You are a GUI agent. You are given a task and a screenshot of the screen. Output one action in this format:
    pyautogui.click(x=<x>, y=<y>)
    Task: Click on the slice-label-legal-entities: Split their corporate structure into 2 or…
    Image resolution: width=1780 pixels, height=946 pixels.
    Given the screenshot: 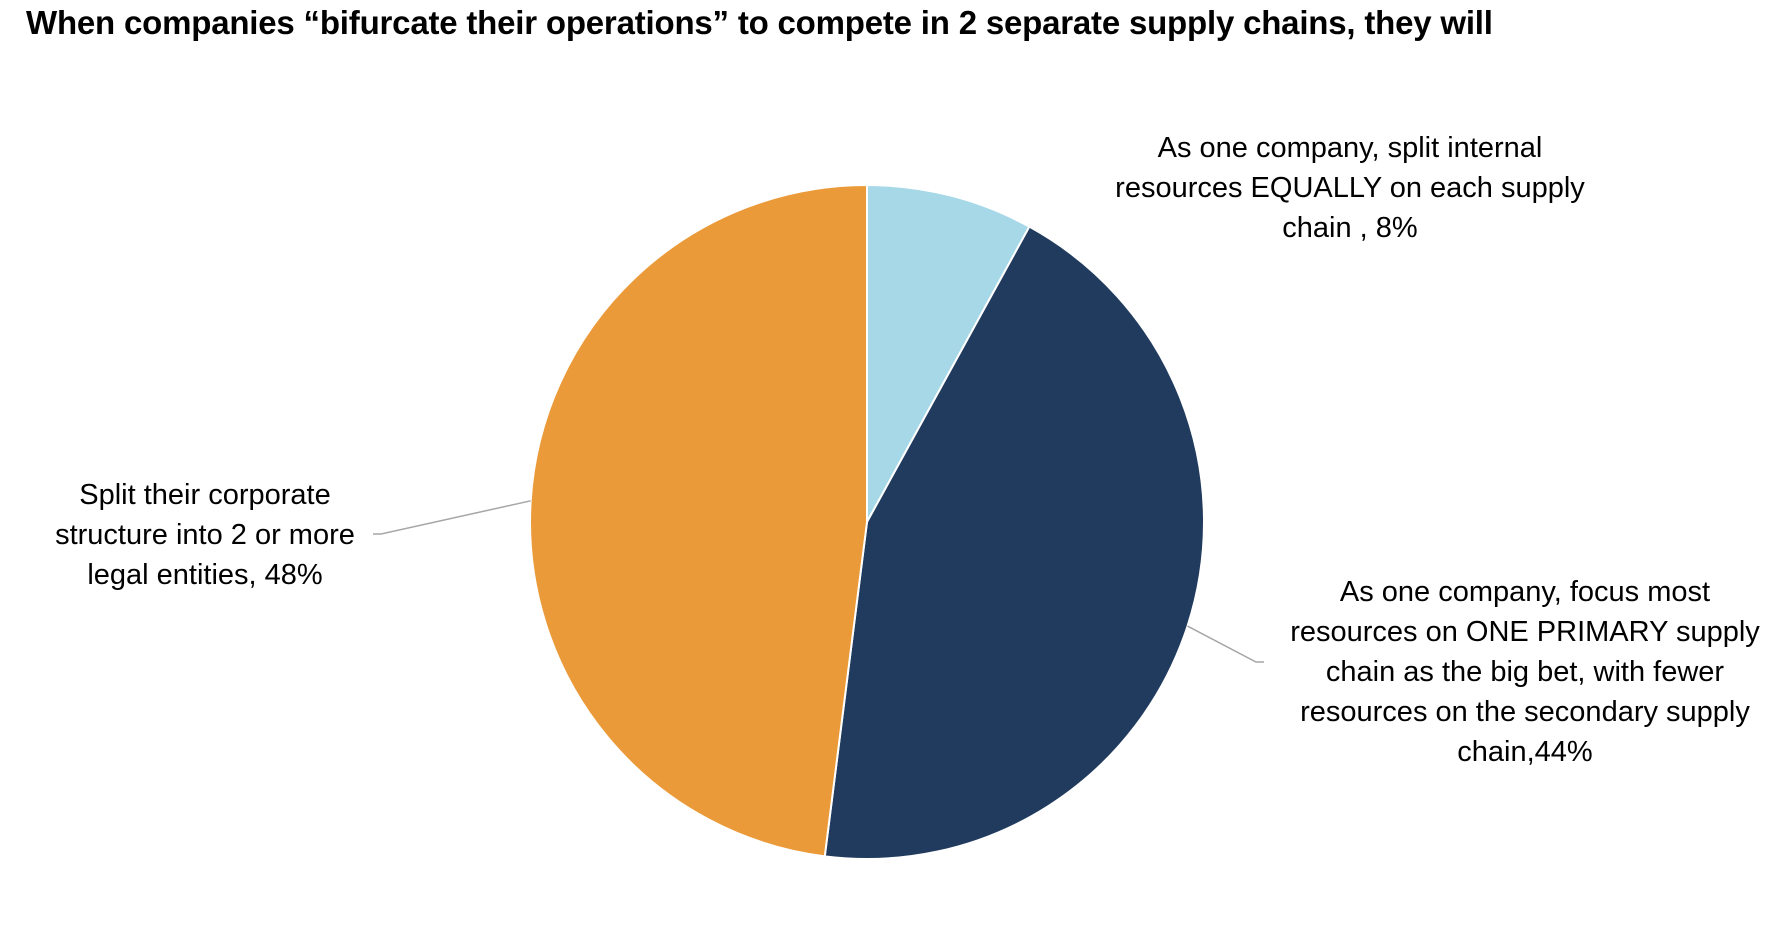 What is the action you would take?
    pyautogui.click(x=205, y=535)
    